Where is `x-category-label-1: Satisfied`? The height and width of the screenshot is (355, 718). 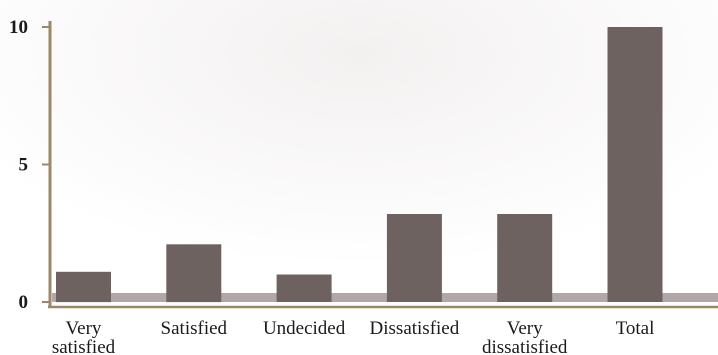 x-category-label-1: Satisfied is located at coordinates (194, 328).